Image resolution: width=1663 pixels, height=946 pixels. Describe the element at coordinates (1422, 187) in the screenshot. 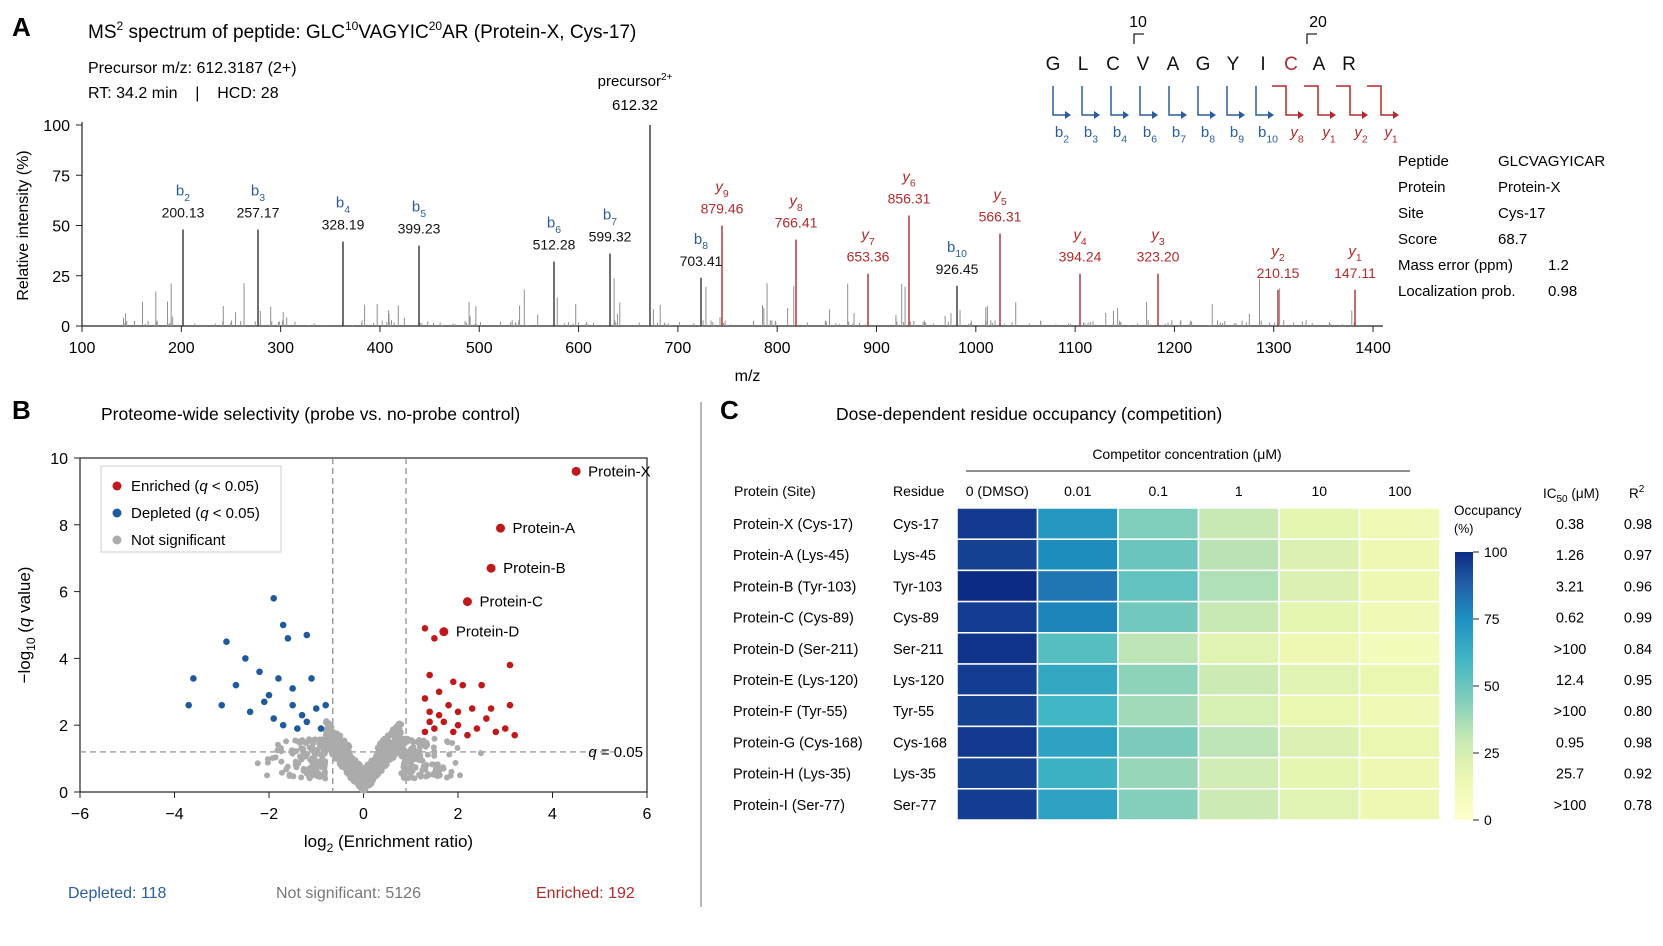

I see `info-key: Protein` at that location.